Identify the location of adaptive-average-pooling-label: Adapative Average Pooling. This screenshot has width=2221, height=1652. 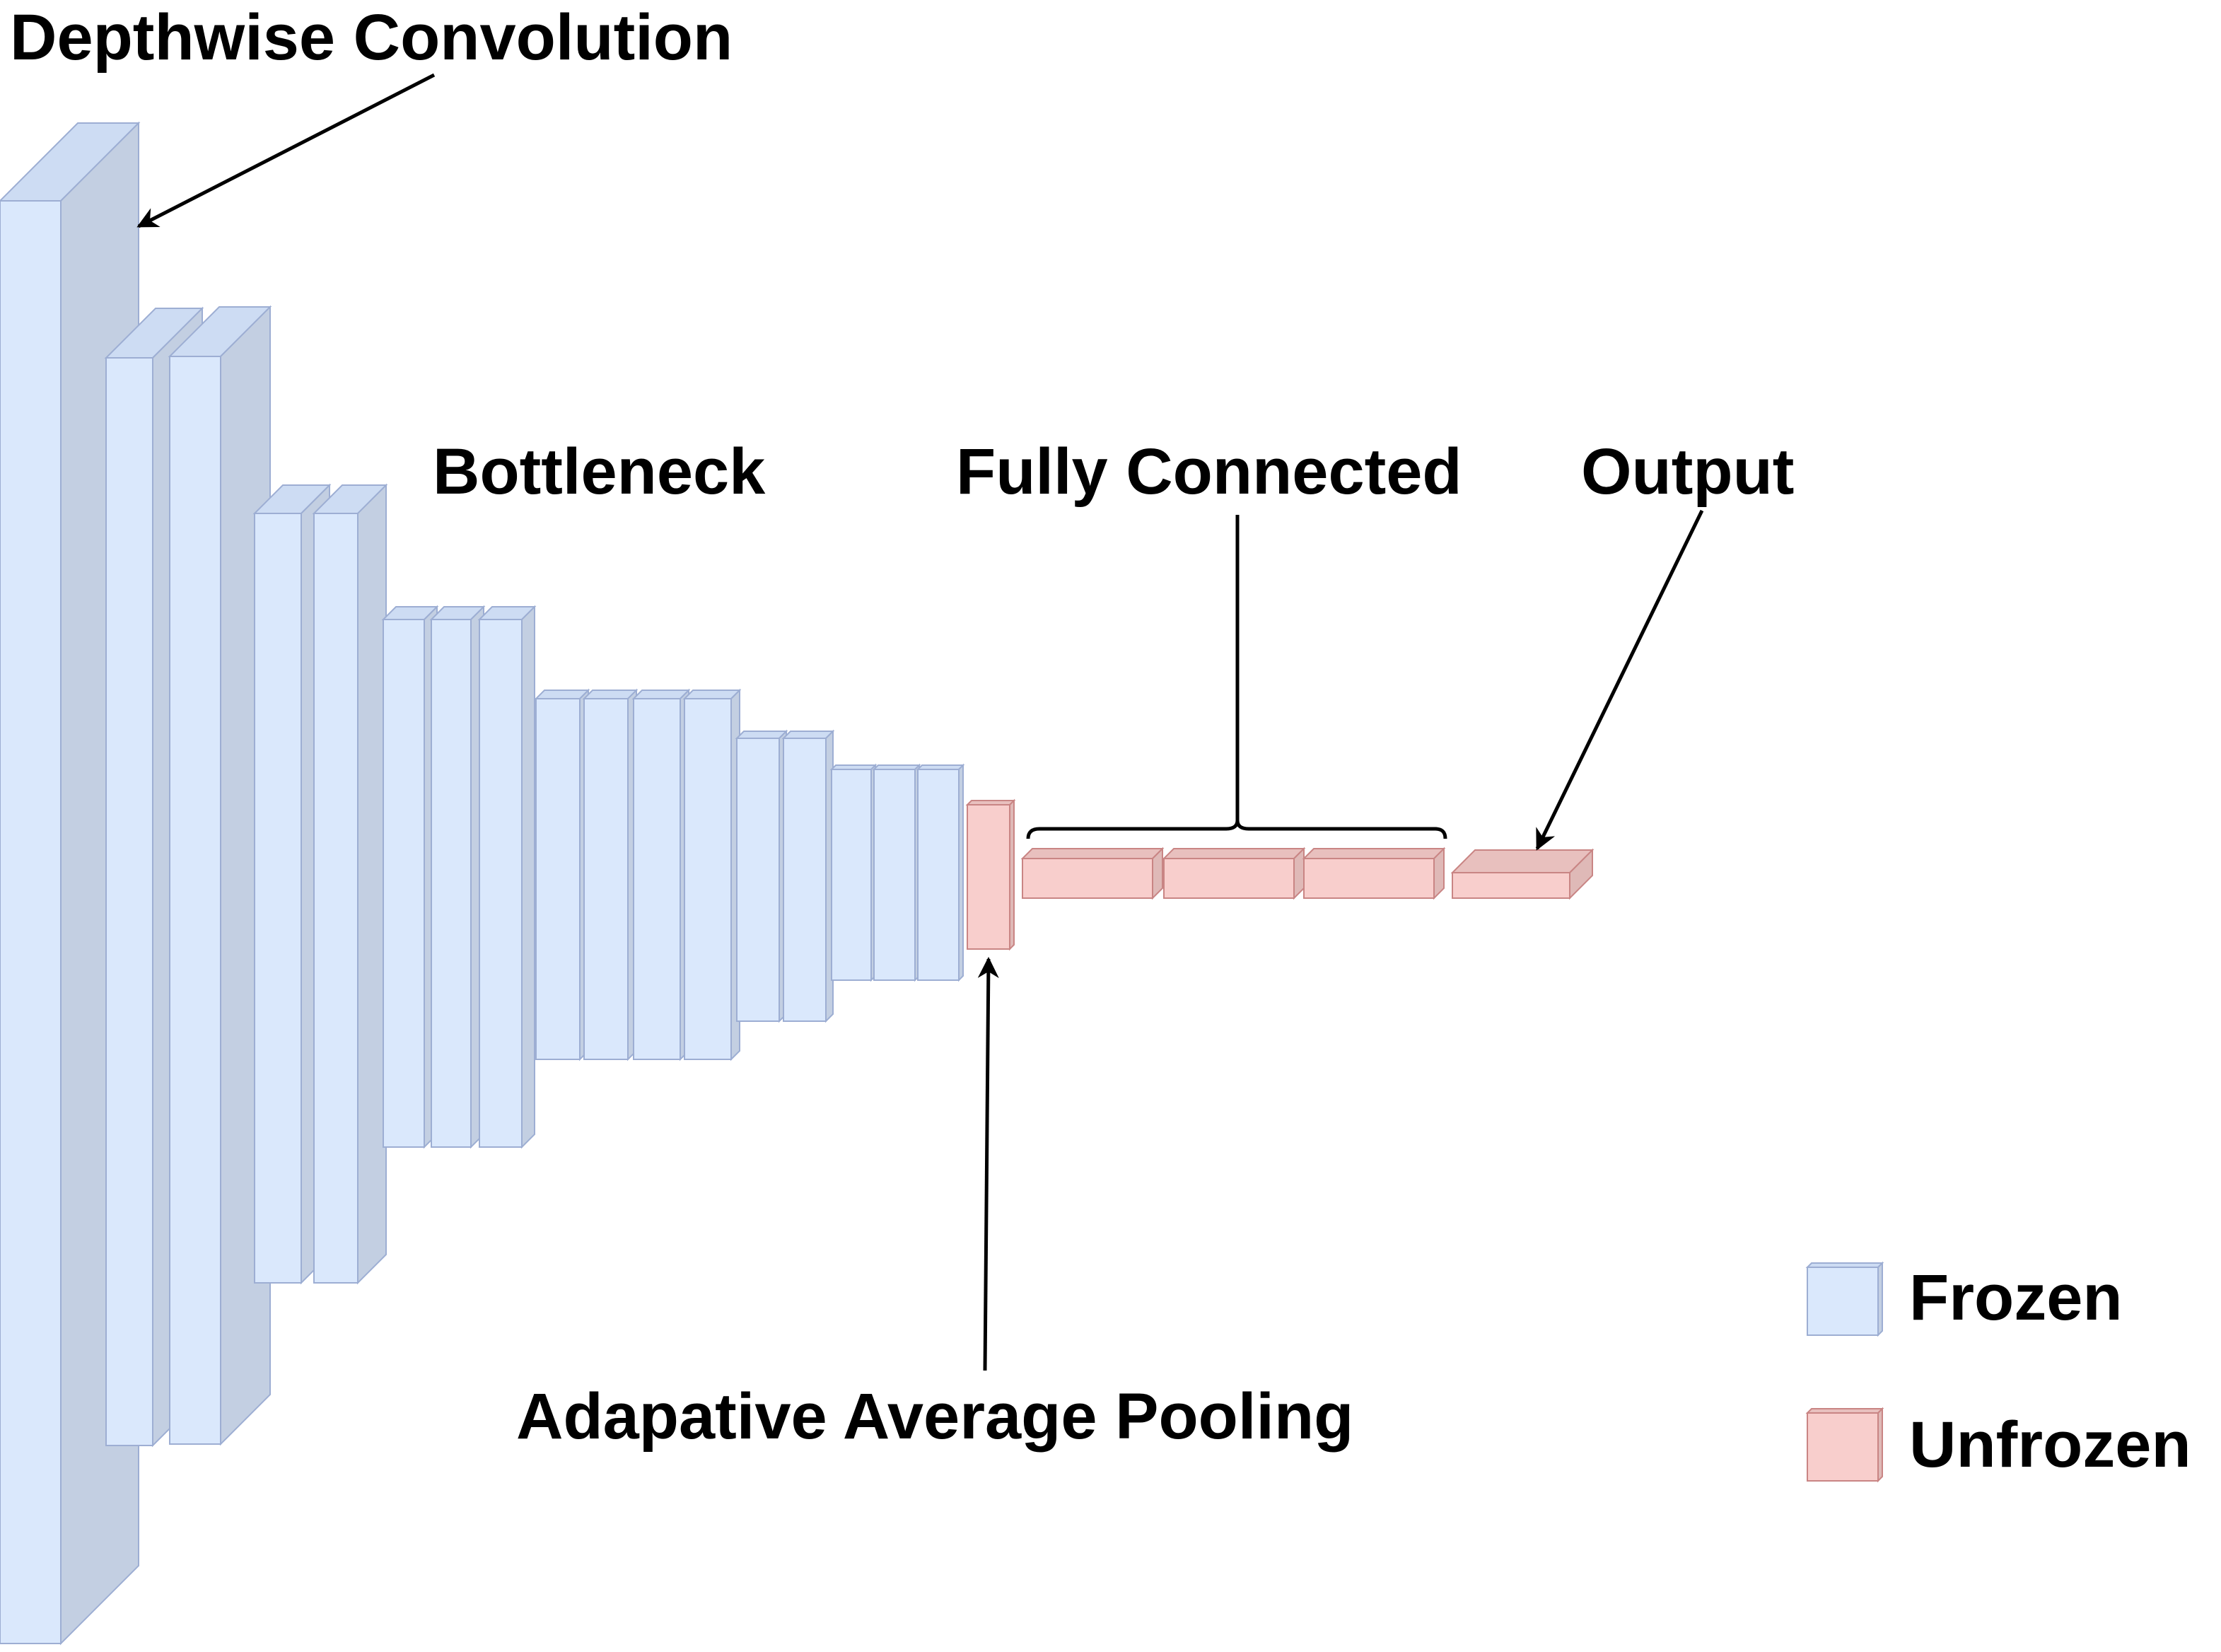
(934, 1417).